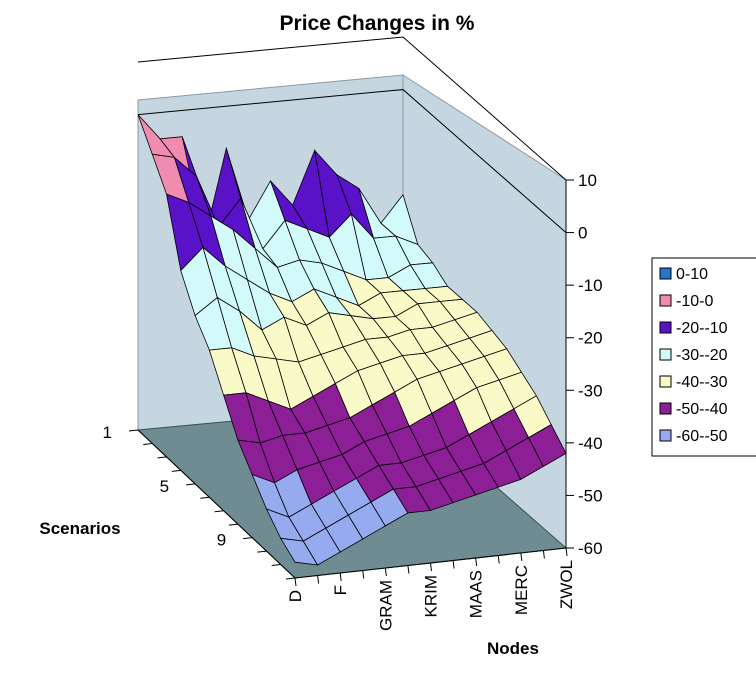  I want to click on legend-label: -50--40, so click(702, 409).